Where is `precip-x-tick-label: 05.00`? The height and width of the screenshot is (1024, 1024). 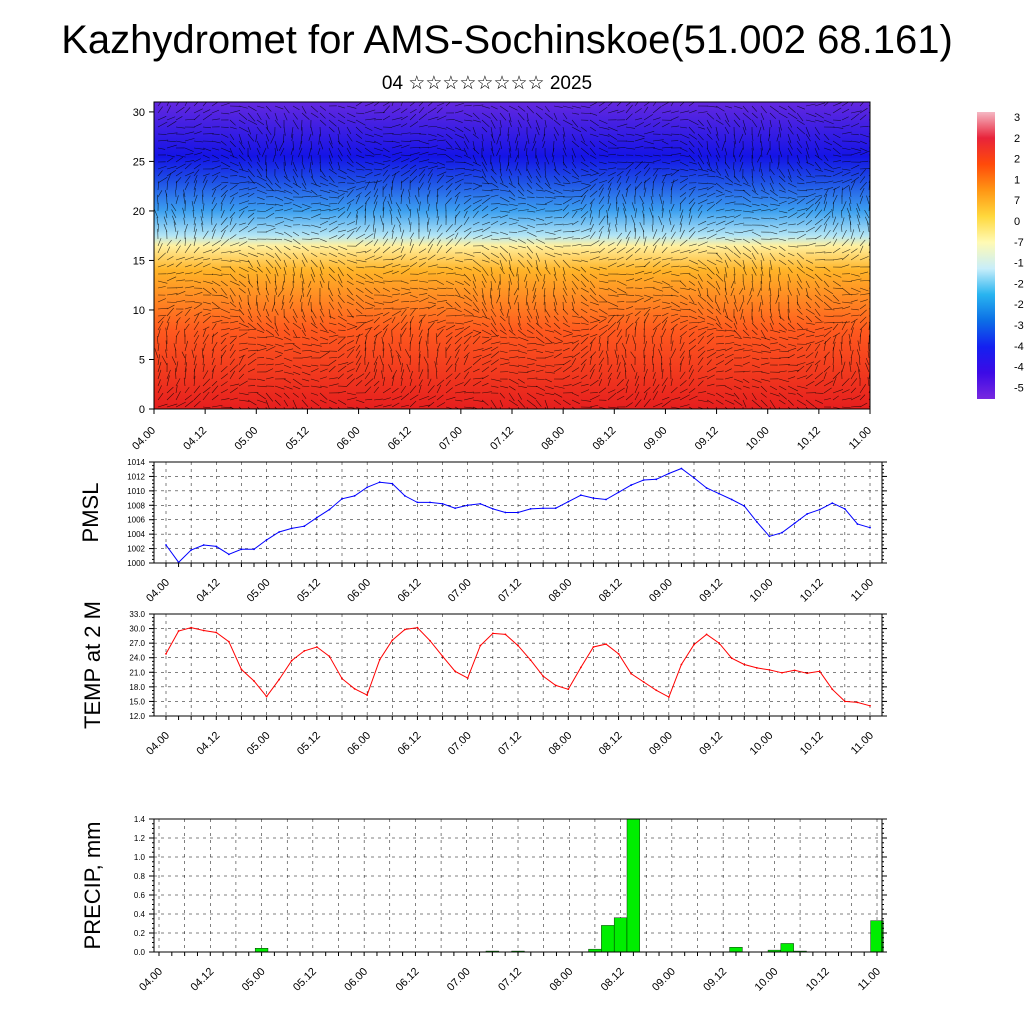 precip-x-tick-label: 05.00 is located at coordinates (254, 980).